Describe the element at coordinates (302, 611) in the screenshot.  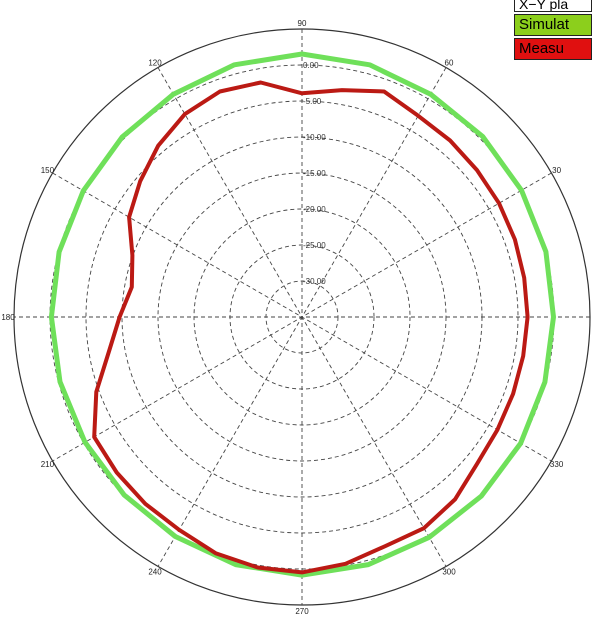
I see `angle-tick-label: 270` at that location.